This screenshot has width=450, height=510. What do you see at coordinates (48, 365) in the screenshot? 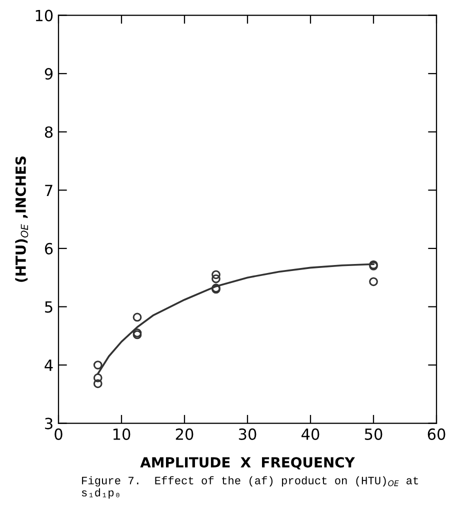
I see `y-tick-label: 4` at bounding box center [48, 365].